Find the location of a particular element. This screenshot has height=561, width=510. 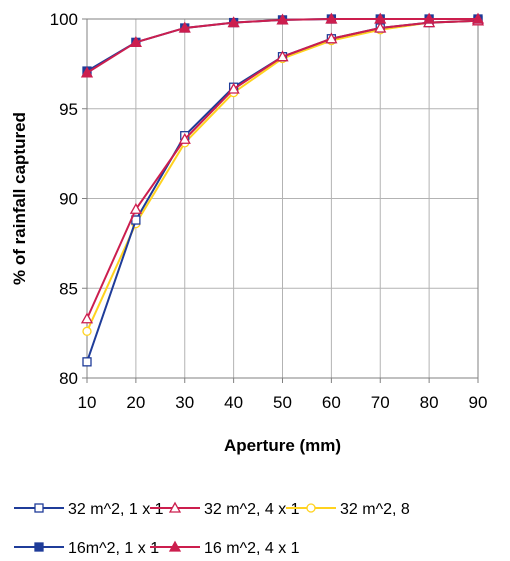

y-tick-label: 80 is located at coordinates (68, 378).